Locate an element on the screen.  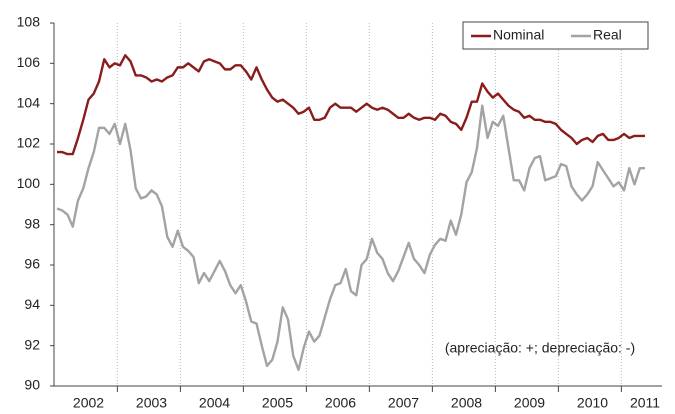
x-tick-label: 2007 is located at coordinates (403, 403).